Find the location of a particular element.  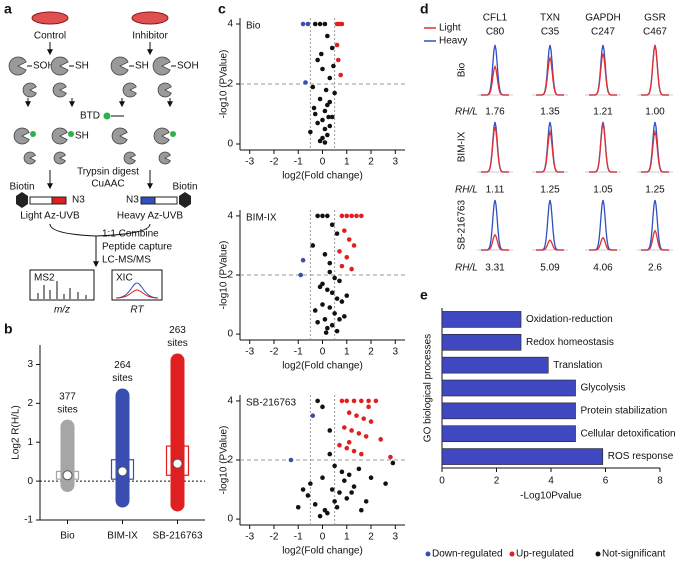

category-label: ROS response is located at coordinates (641, 456).